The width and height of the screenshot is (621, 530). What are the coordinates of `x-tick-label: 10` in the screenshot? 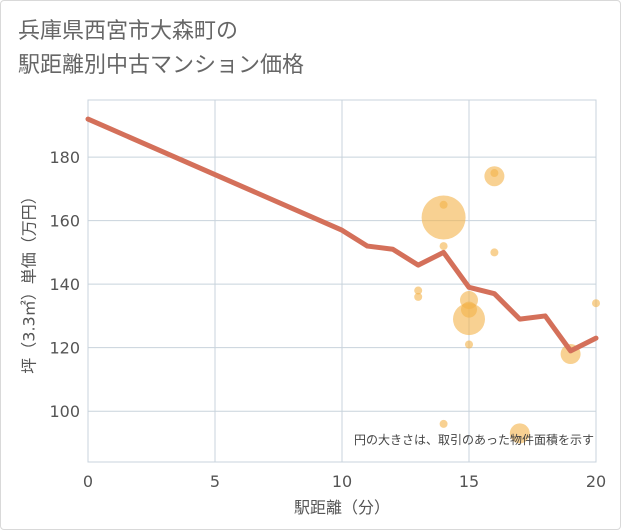 It's located at (342, 481).